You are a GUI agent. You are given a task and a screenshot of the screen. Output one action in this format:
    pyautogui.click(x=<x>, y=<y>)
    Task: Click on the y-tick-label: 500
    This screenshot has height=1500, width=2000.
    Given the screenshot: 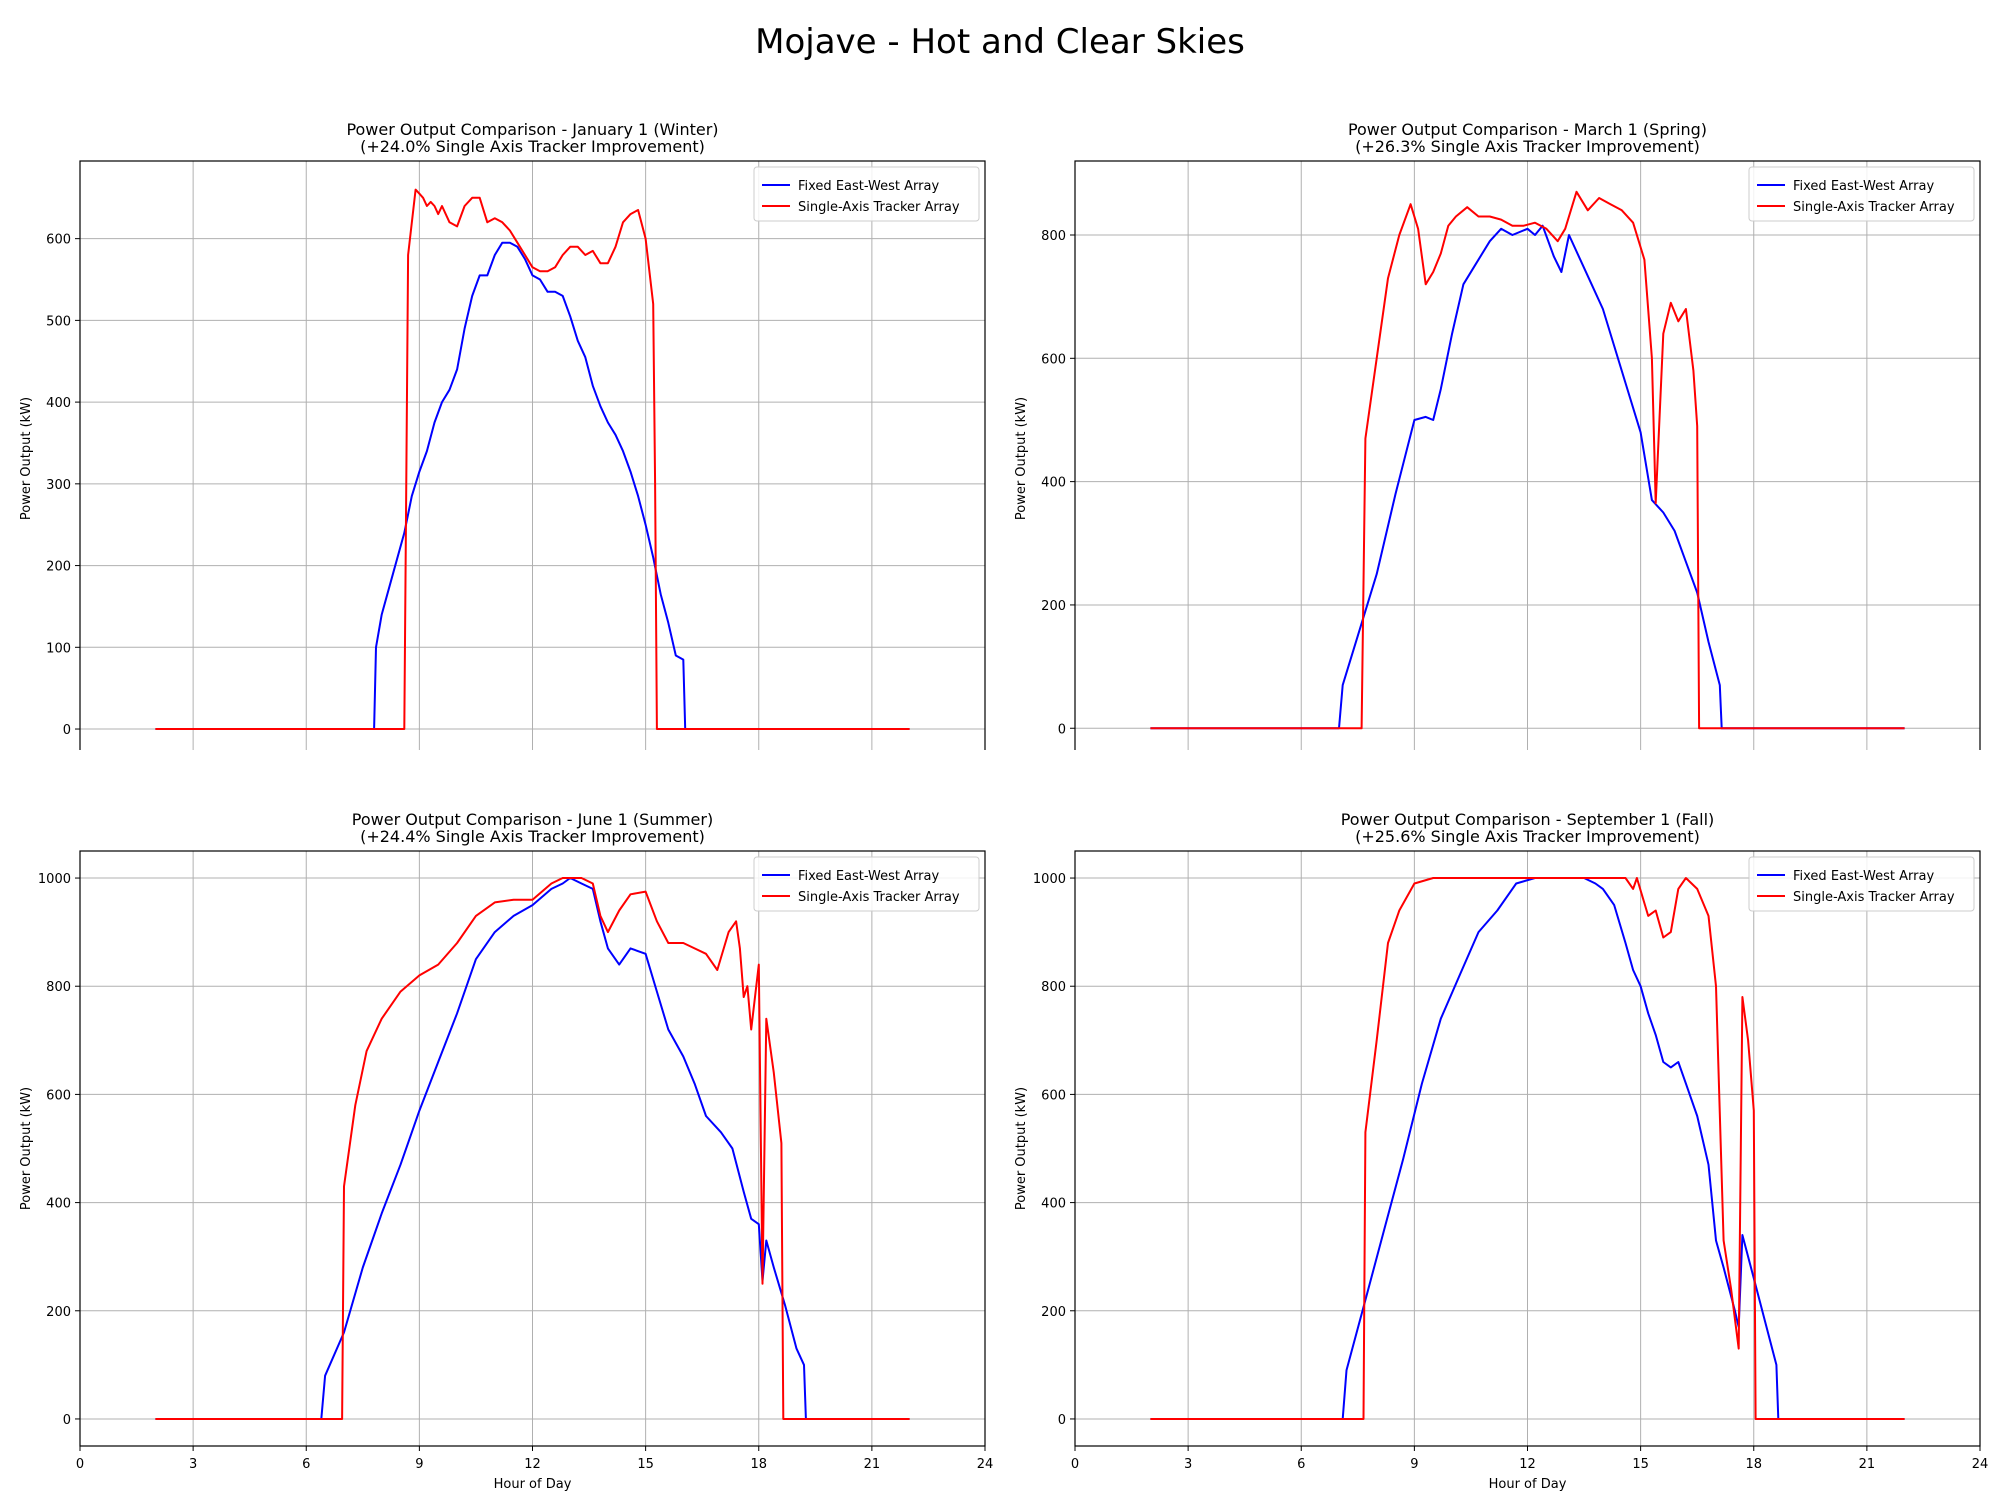 What is the action you would take?
    pyautogui.click(x=58, y=321)
    